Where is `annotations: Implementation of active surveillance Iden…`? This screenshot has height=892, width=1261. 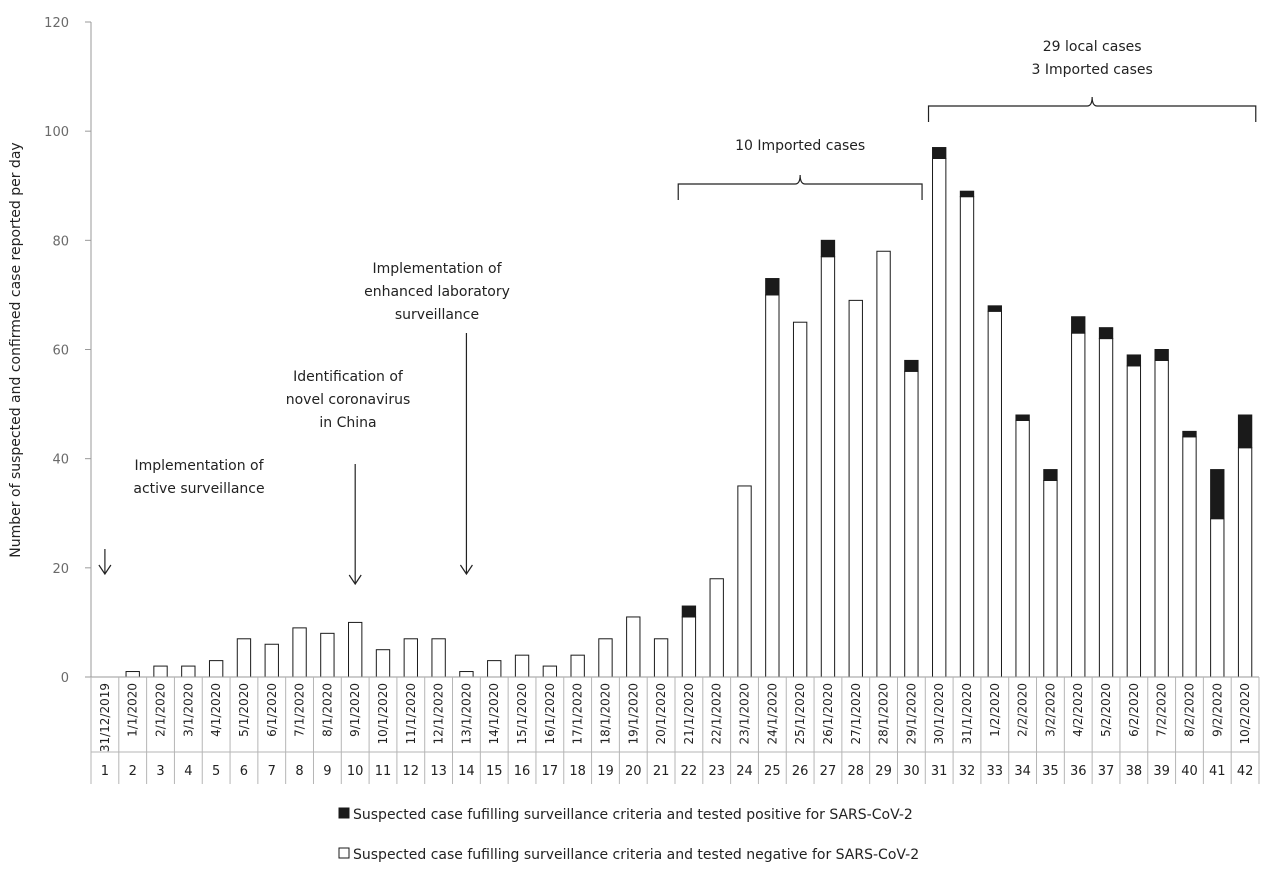 annotations: Implementation of active surveillance Iden… is located at coordinates (304, 423).